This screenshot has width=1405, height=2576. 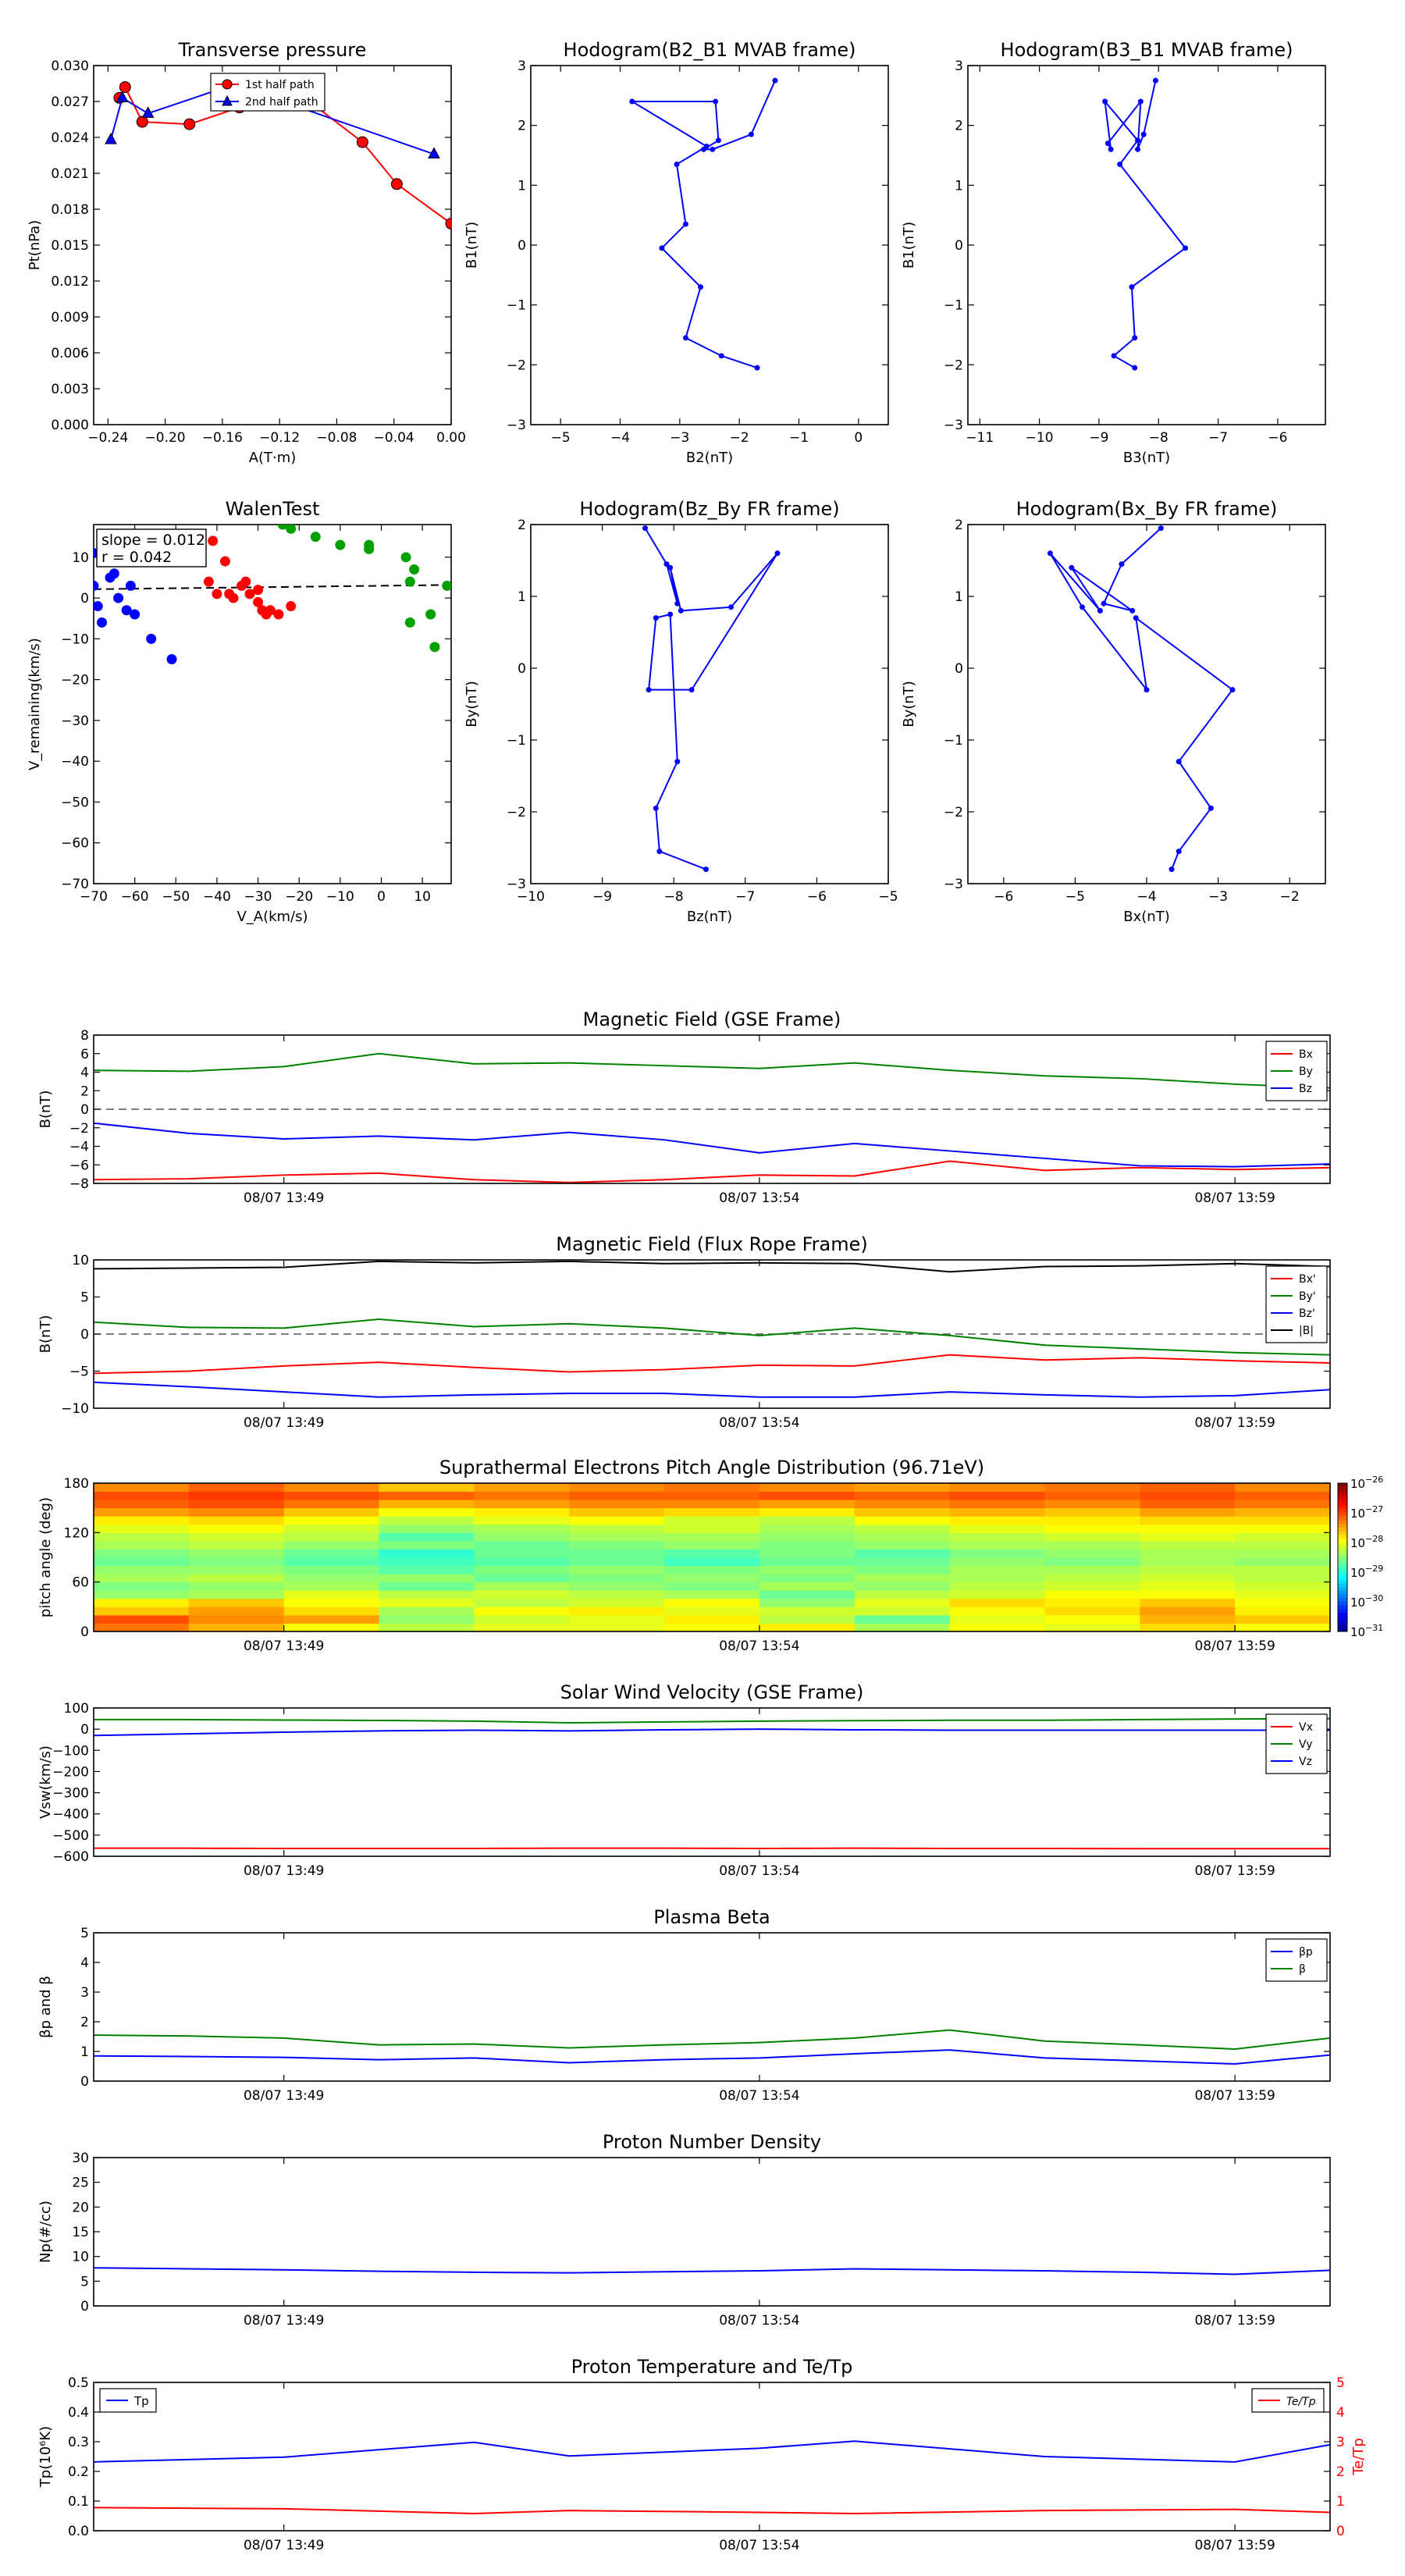 I want to click on y-tick-label: 10, so click(x=81, y=2257).